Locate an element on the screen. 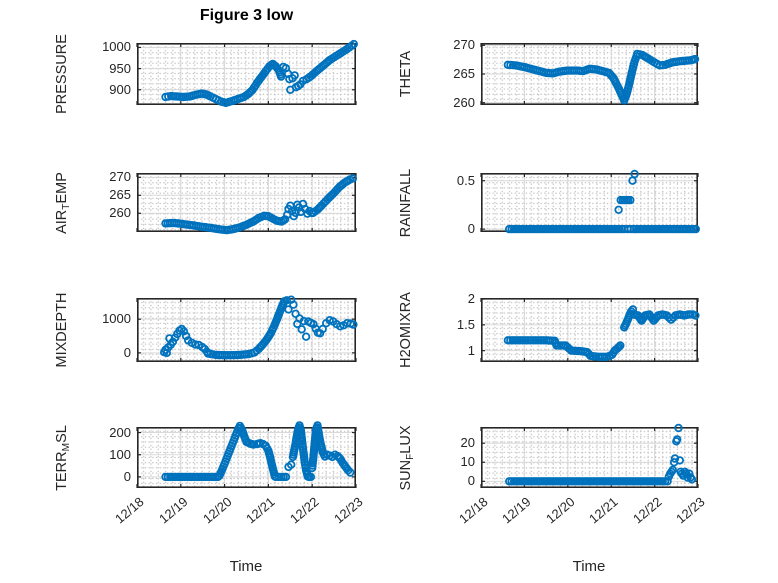 The width and height of the screenshot is (778, 583). y-axis-label-sun_flux: SUNFLUX is located at coordinates (406, 458).